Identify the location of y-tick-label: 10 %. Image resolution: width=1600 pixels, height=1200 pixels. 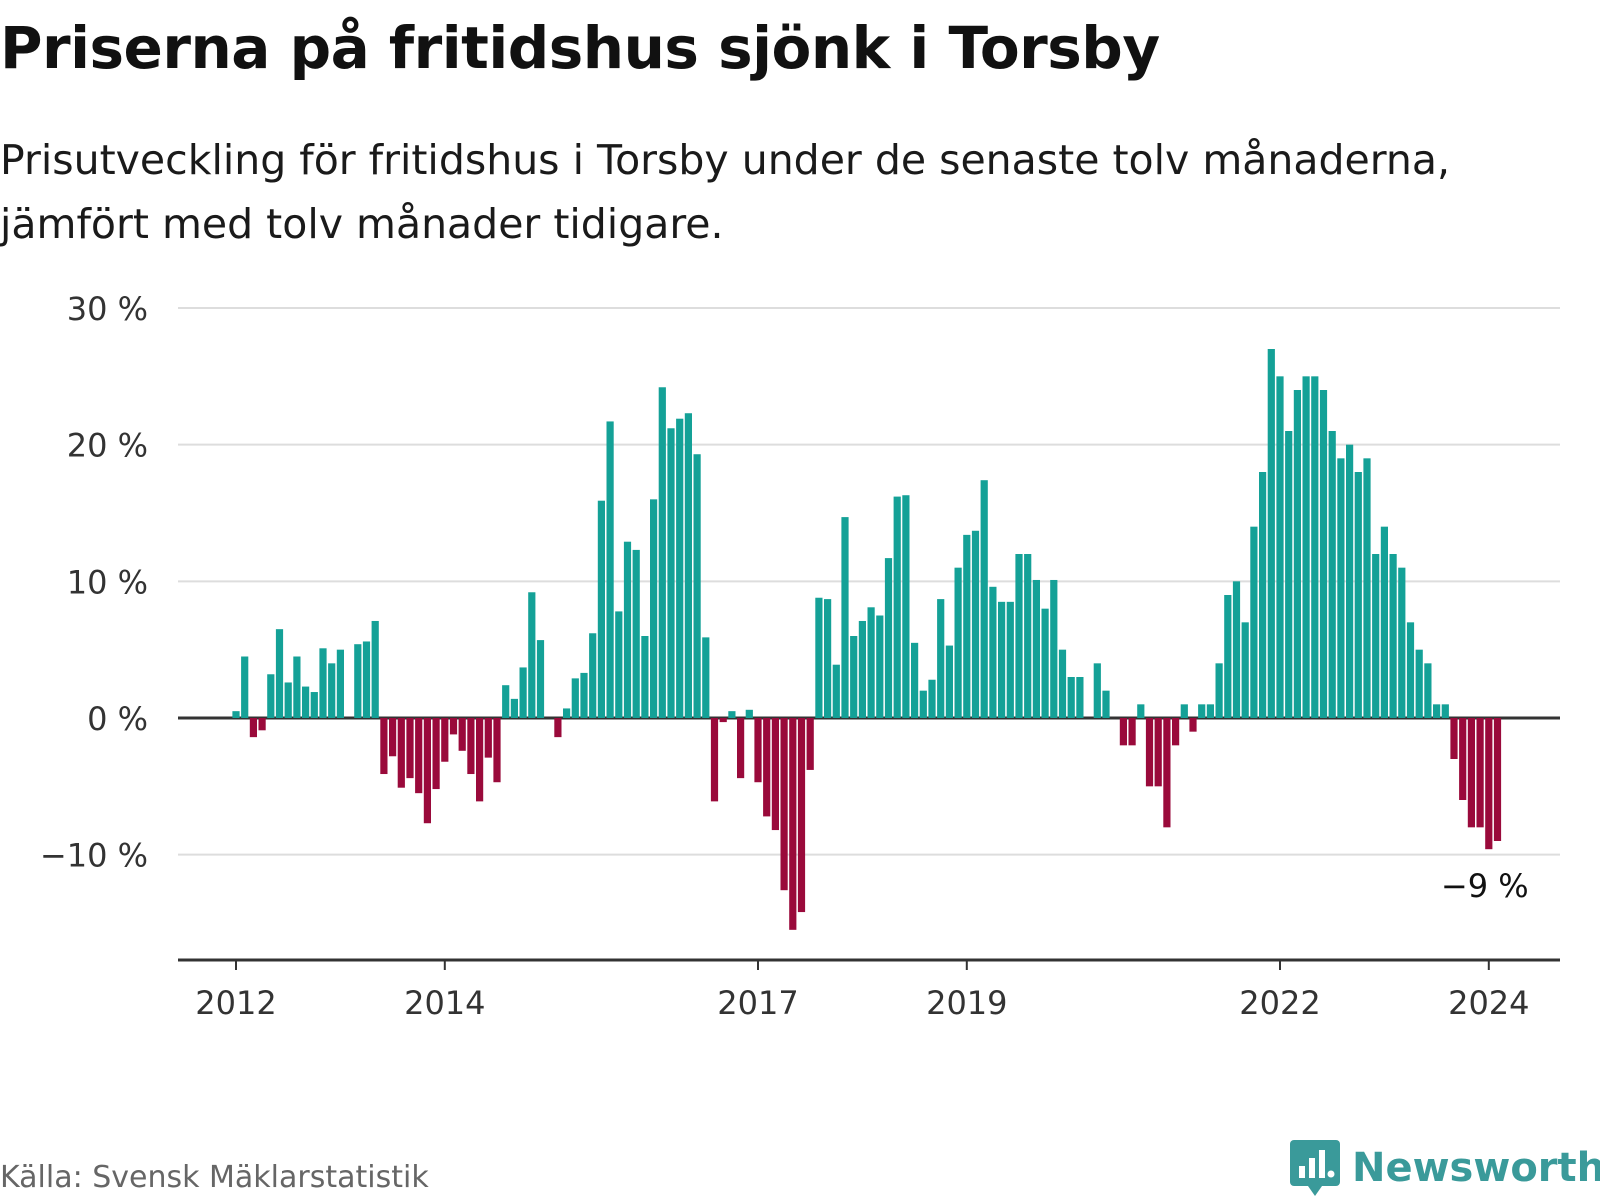
(107, 582).